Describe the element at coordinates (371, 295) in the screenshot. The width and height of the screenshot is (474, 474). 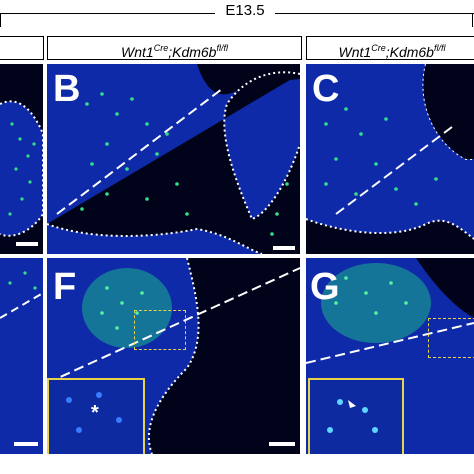
I see `g-green-dots` at that location.